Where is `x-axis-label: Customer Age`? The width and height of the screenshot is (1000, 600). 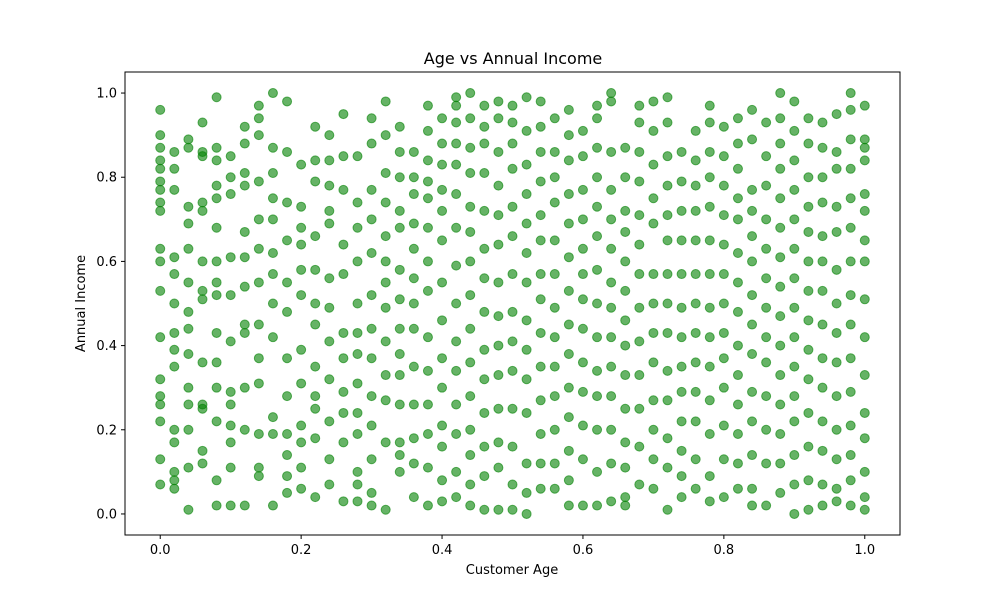 x-axis-label: Customer Age is located at coordinates (512, 570).